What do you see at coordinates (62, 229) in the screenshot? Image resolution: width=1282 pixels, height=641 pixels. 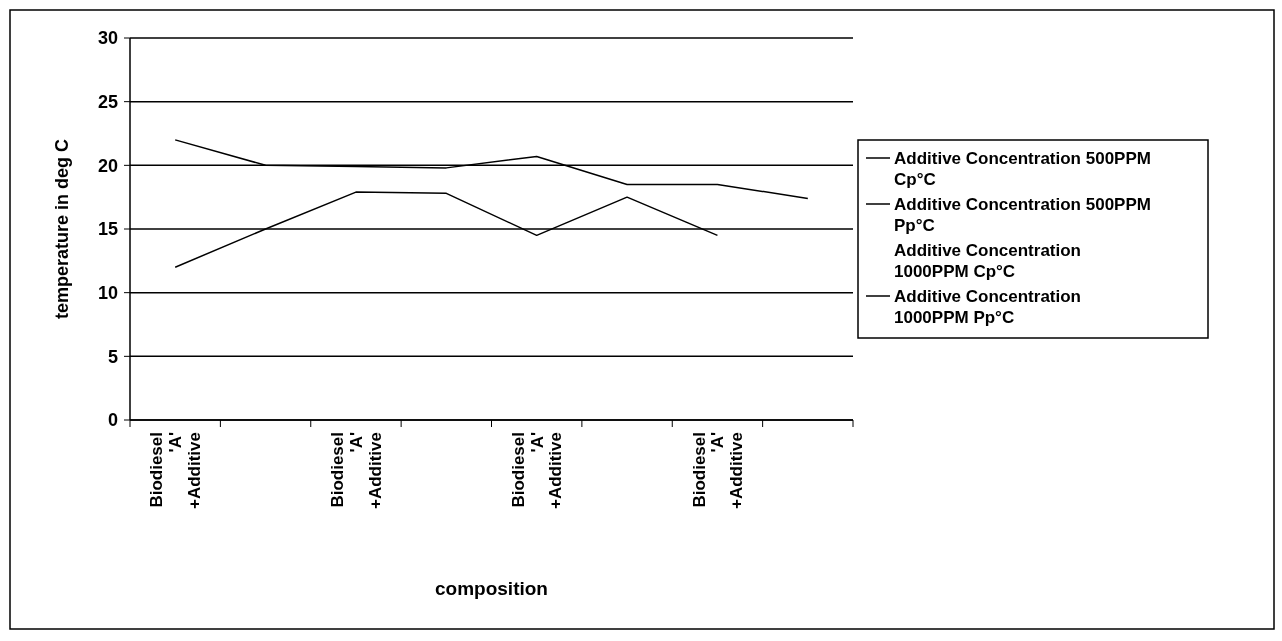 I see `y-axis-title: temperature in deg C` at bounding box center [62, 229].